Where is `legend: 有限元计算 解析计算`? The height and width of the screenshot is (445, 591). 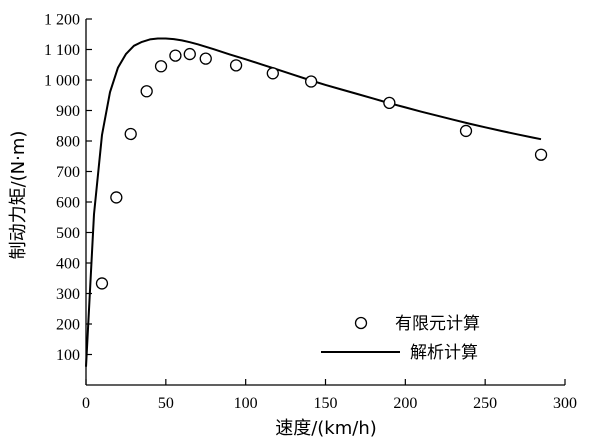 legend: 有限元计算 解析计算 is located at coordinates (400, 338).